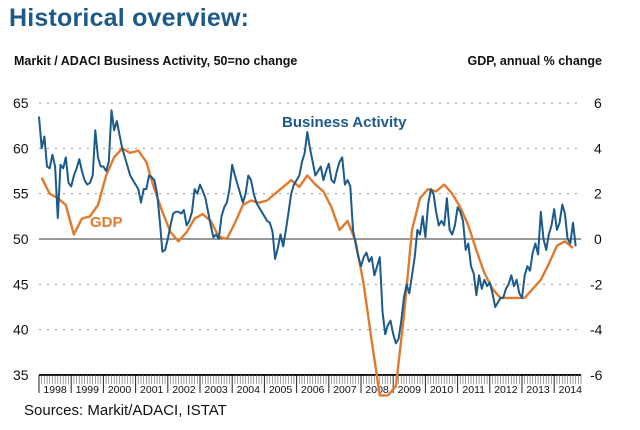 The height and width of the screenshot is (430, 640). I want to click on right-tick-label: -6, so click(596, 375).